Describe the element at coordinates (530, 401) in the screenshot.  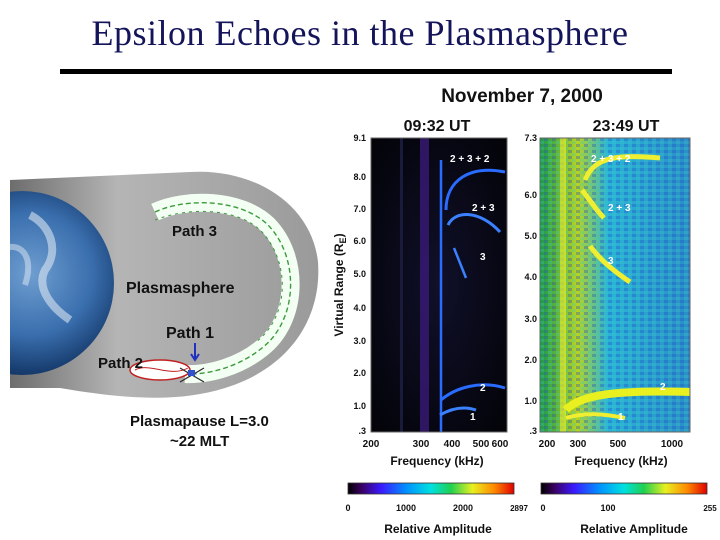
I see `right-ytick-label: 1.0` at that location.